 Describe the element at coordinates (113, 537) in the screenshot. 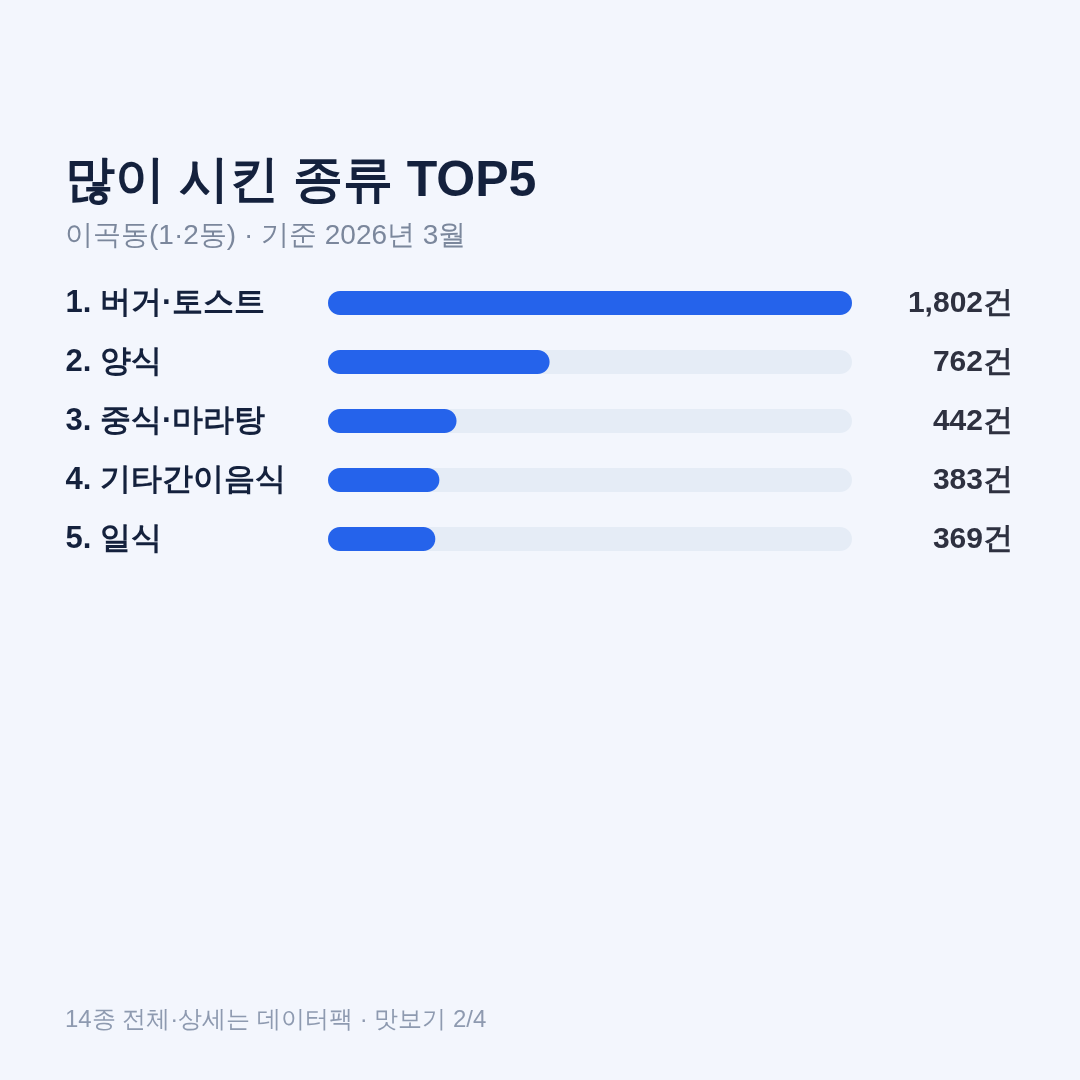

I see `y-tick-label: 5. 일식` at that location.